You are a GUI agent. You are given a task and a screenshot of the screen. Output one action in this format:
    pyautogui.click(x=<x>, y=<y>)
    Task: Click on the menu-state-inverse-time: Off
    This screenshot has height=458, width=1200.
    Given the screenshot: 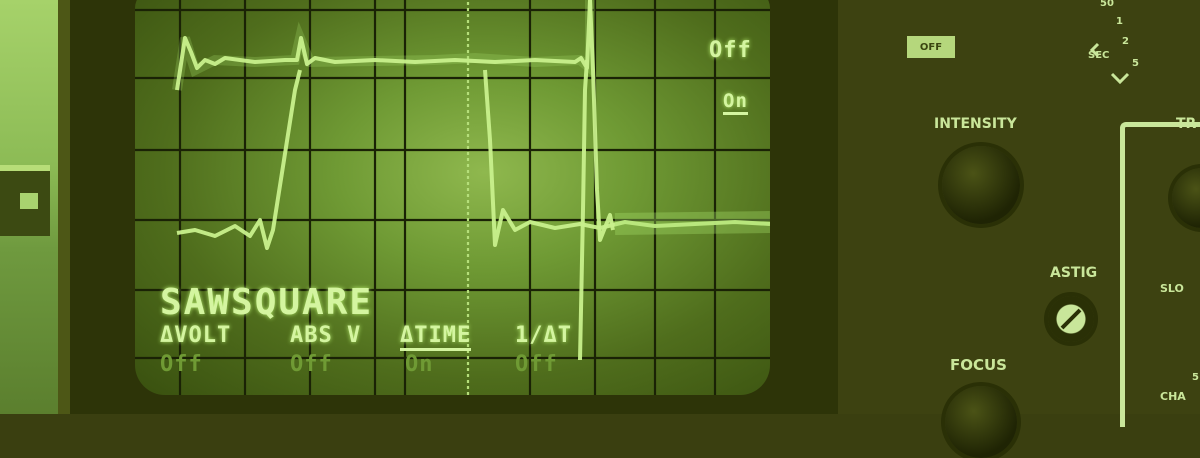 What is the action you would take?
    pyautogui.click(x=536, y=364)
    